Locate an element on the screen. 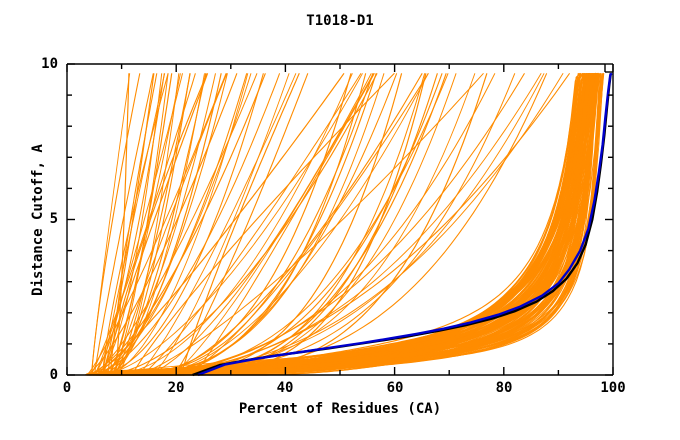 The image size is (680, 440). x-tick-label-0: 0 is located at coordinates (67, 388).